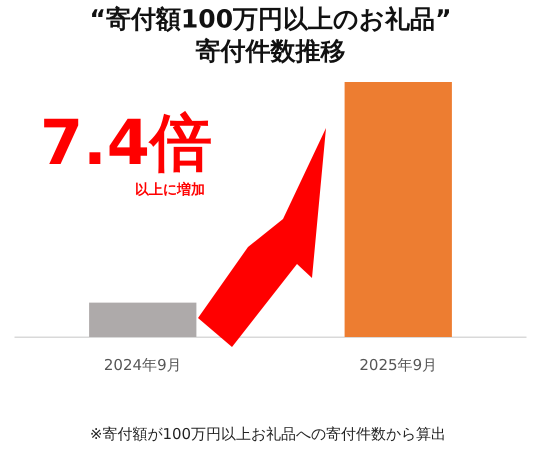 Image resolution: width=536 pixels, height=449 pixels. Describe the element at coordinates (268, 434) in the screenshot. I see `text: ※寄付額が100万円以上お礼品への寄付件数から算出` at that location.